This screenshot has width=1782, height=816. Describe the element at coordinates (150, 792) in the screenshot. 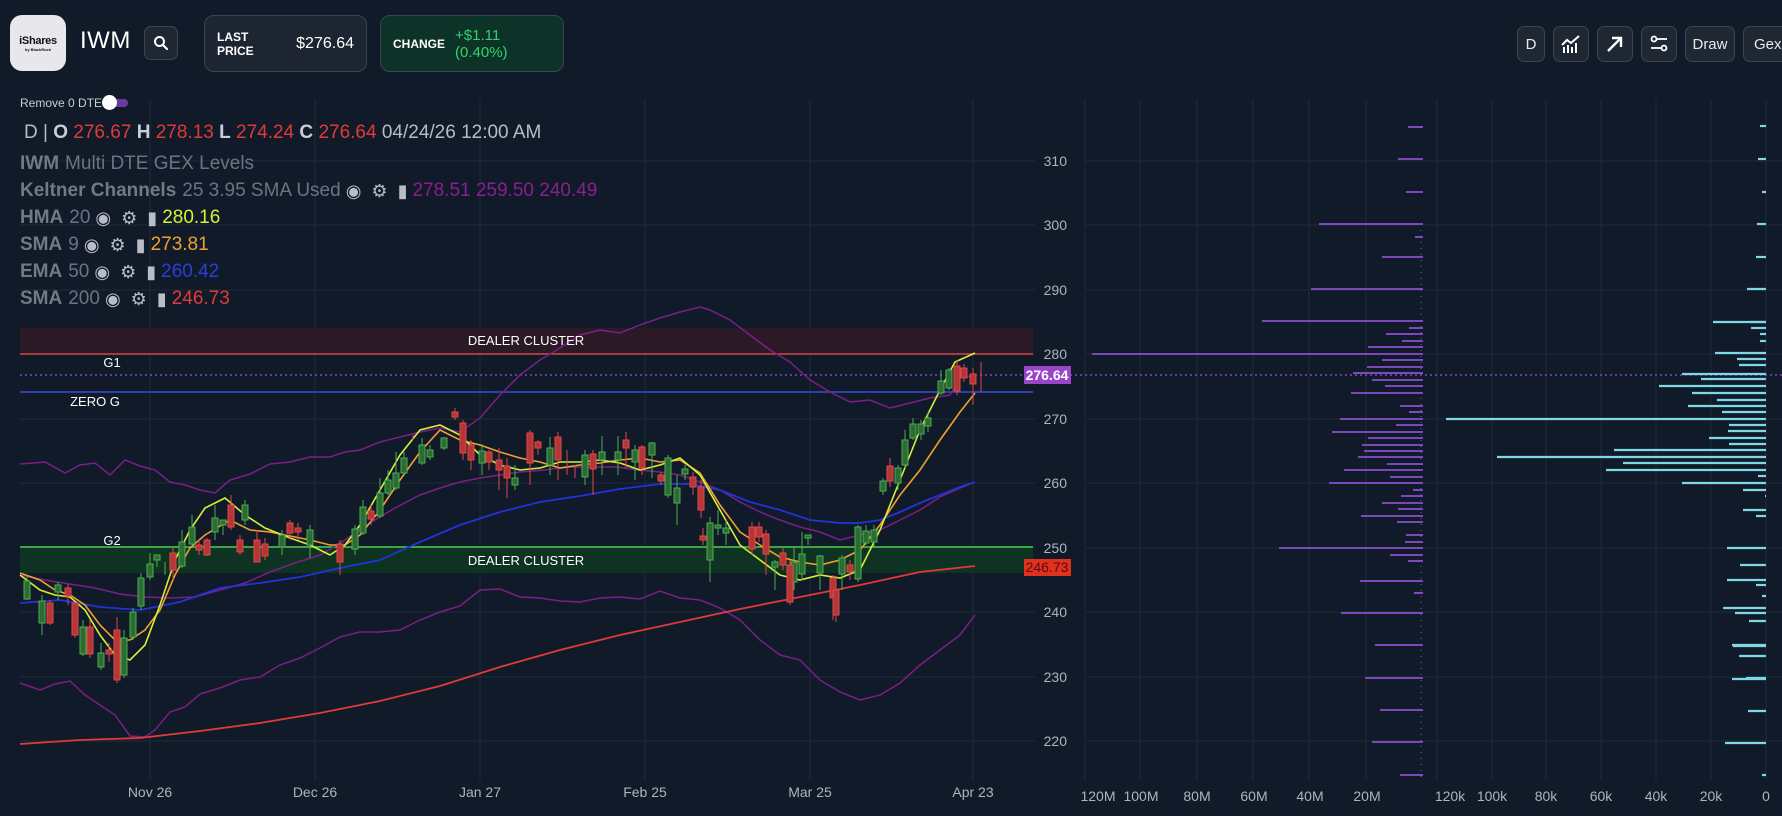

I see `svg-text: Nov 26` at that location.